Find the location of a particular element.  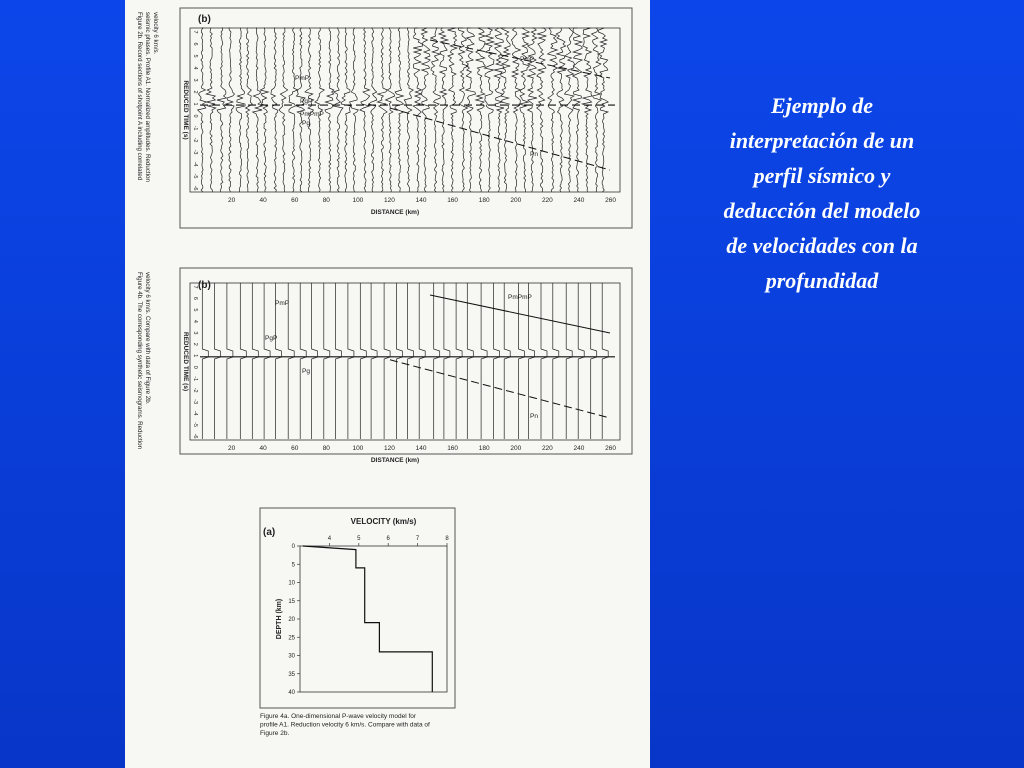

x-tick-label: 6 is located at coordinates (389, 539).